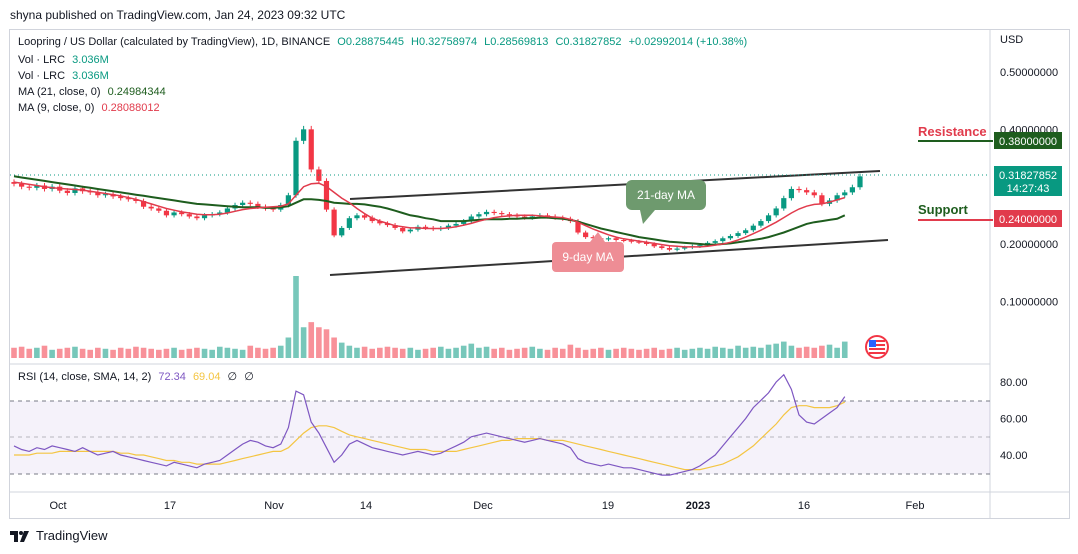 Image resolution: width=1078 pixels, height=554 pixels. Describe the element at coordinates (366, 506) in the screenshot. I see `time-tick-label: 14` at that location.